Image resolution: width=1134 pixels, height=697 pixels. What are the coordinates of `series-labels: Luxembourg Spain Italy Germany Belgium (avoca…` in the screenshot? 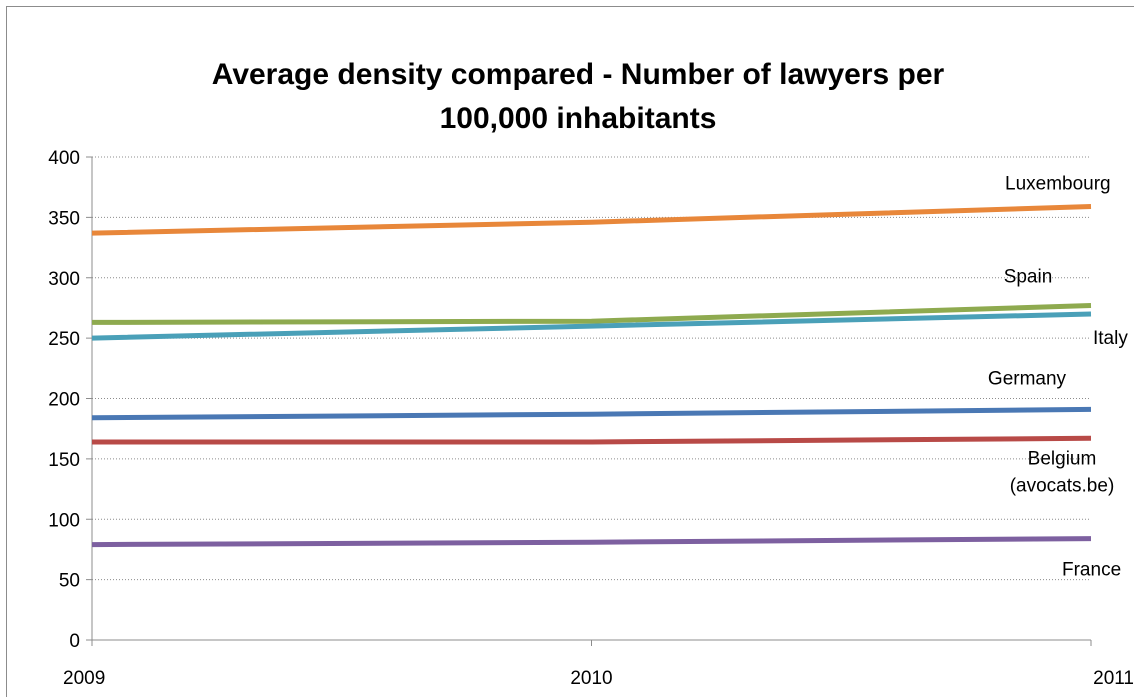 It's located at (1058, 377).